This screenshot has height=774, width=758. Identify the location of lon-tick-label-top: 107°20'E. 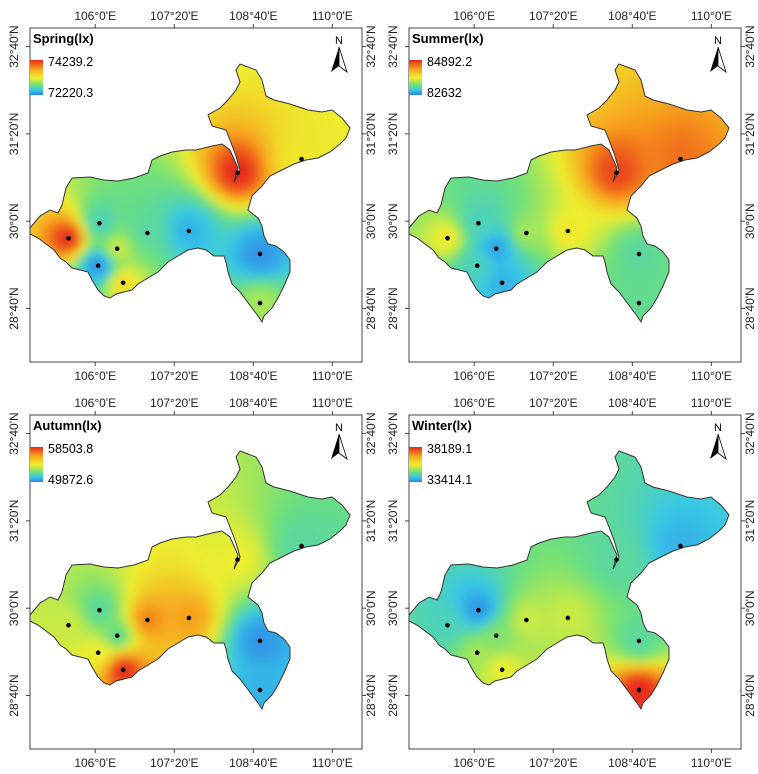
(553, 403).